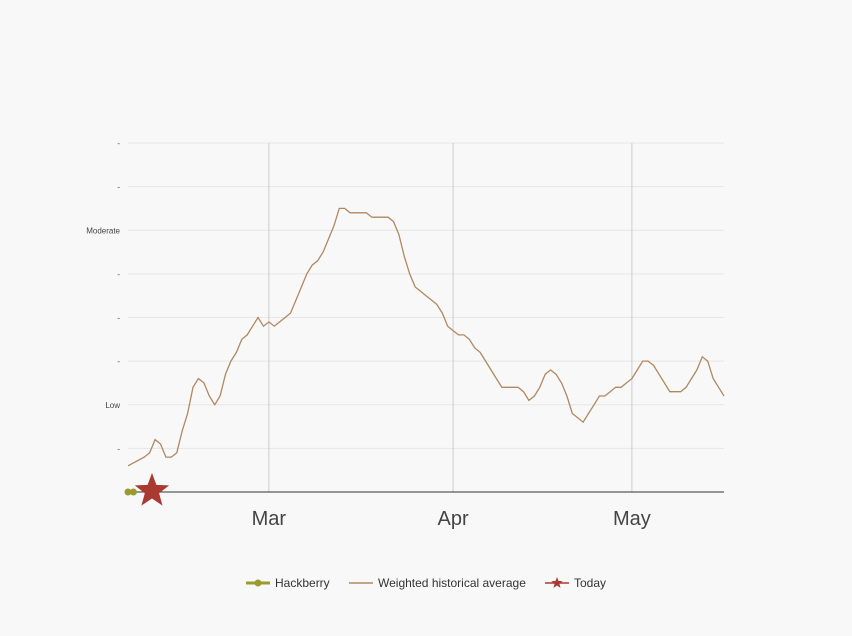 The height and width of the screenshot is (636, 852). What do you see at coordinates (590, 583) in the screenshot?
I see `legend-label: Today` at bounding box center [590, 583].